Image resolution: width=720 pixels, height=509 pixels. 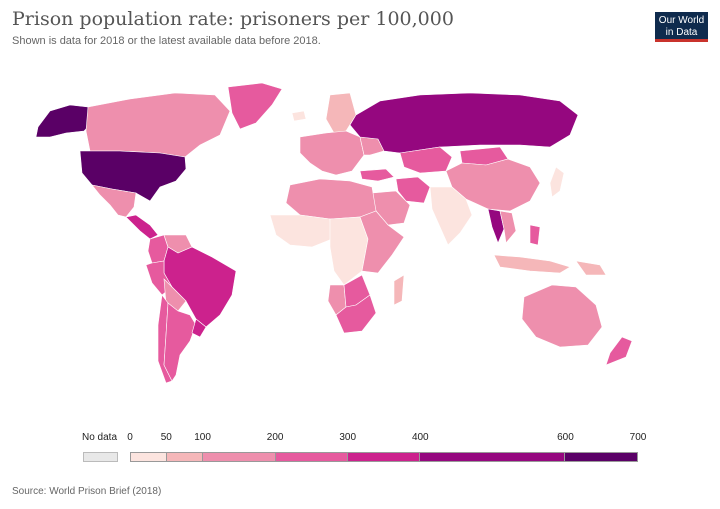 I want to click on region-canada, so click(x=158, y=125).